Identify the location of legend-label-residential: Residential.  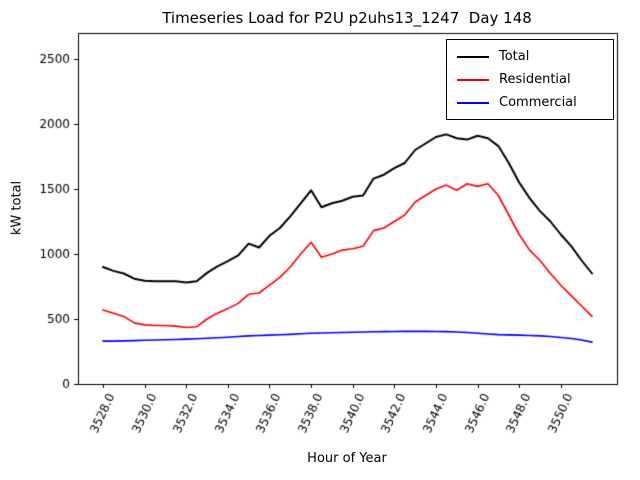
(535, 79).